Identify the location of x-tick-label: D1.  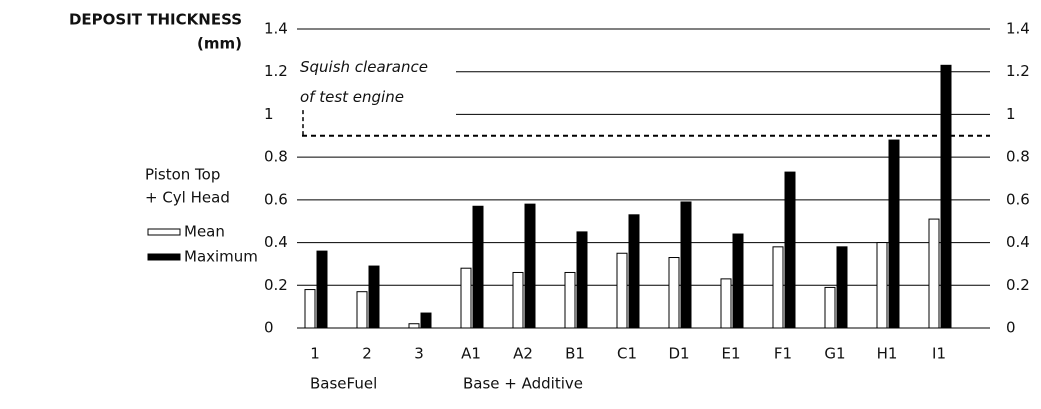
(678, 354).